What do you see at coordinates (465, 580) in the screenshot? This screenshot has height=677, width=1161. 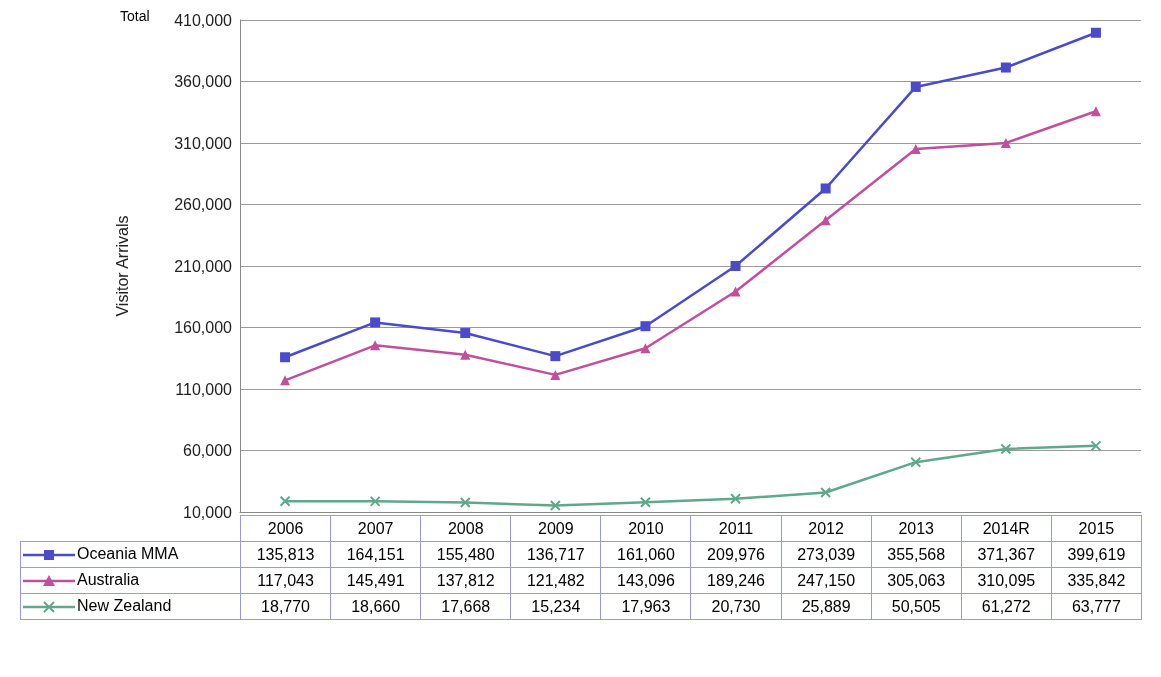 I see `data-label: 137,812` at bounding box center [465, 580].